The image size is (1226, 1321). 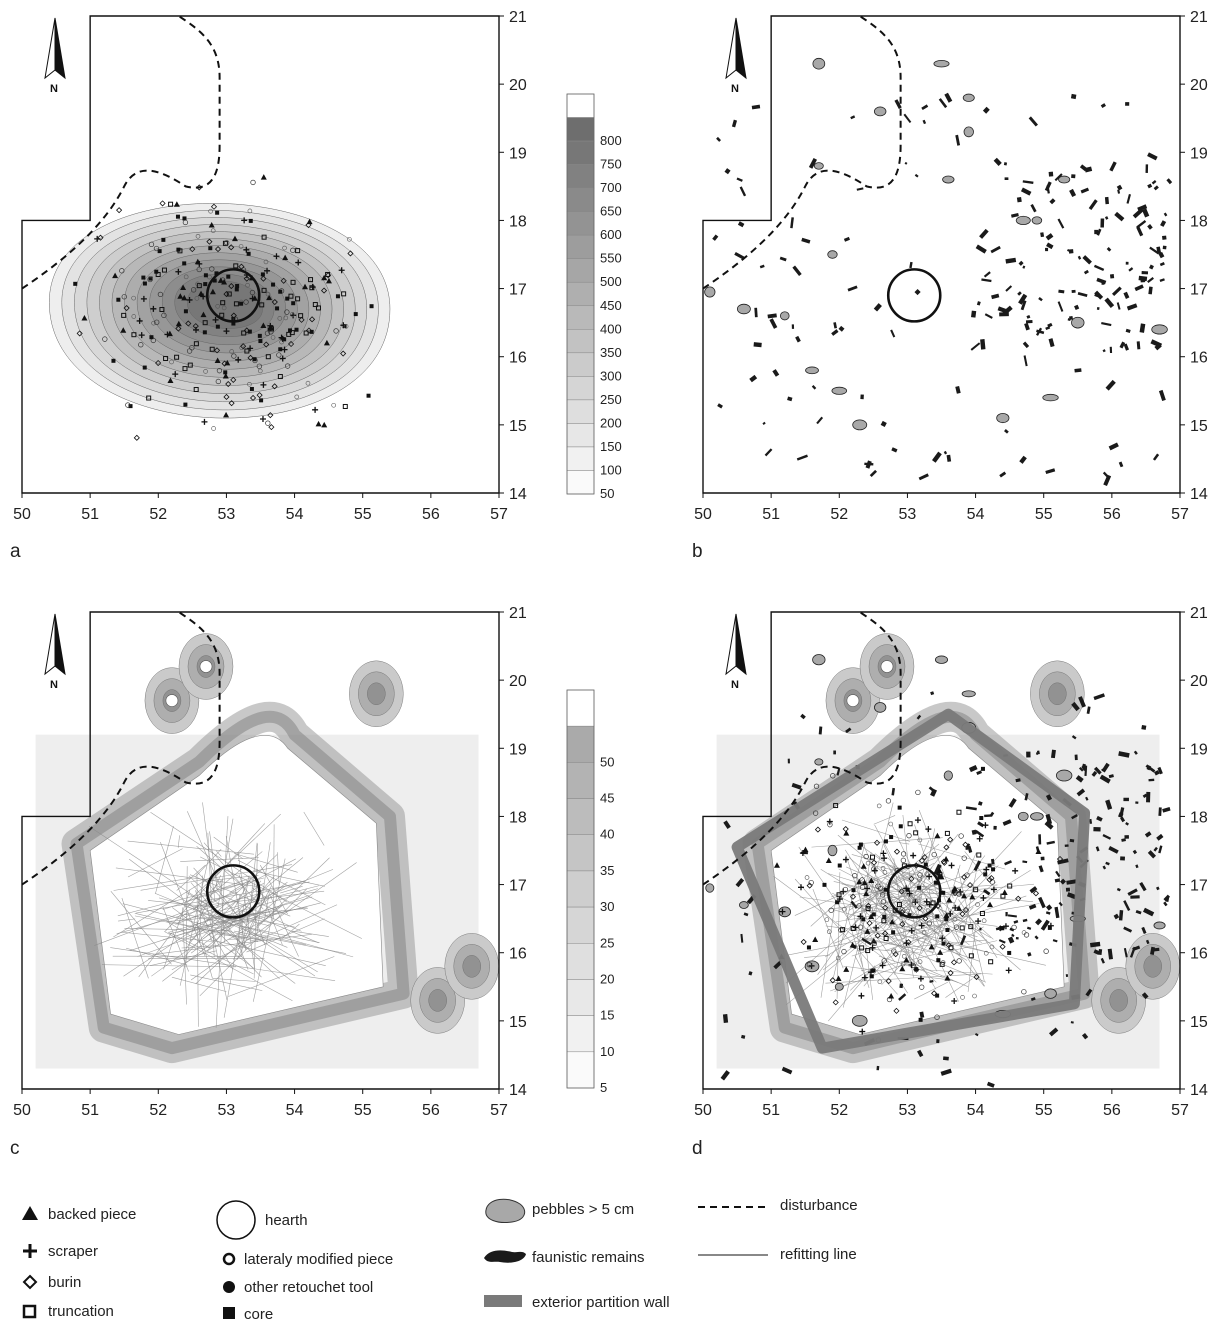 I want to click on y-tick-label: 19, so click(x=518, y=153).